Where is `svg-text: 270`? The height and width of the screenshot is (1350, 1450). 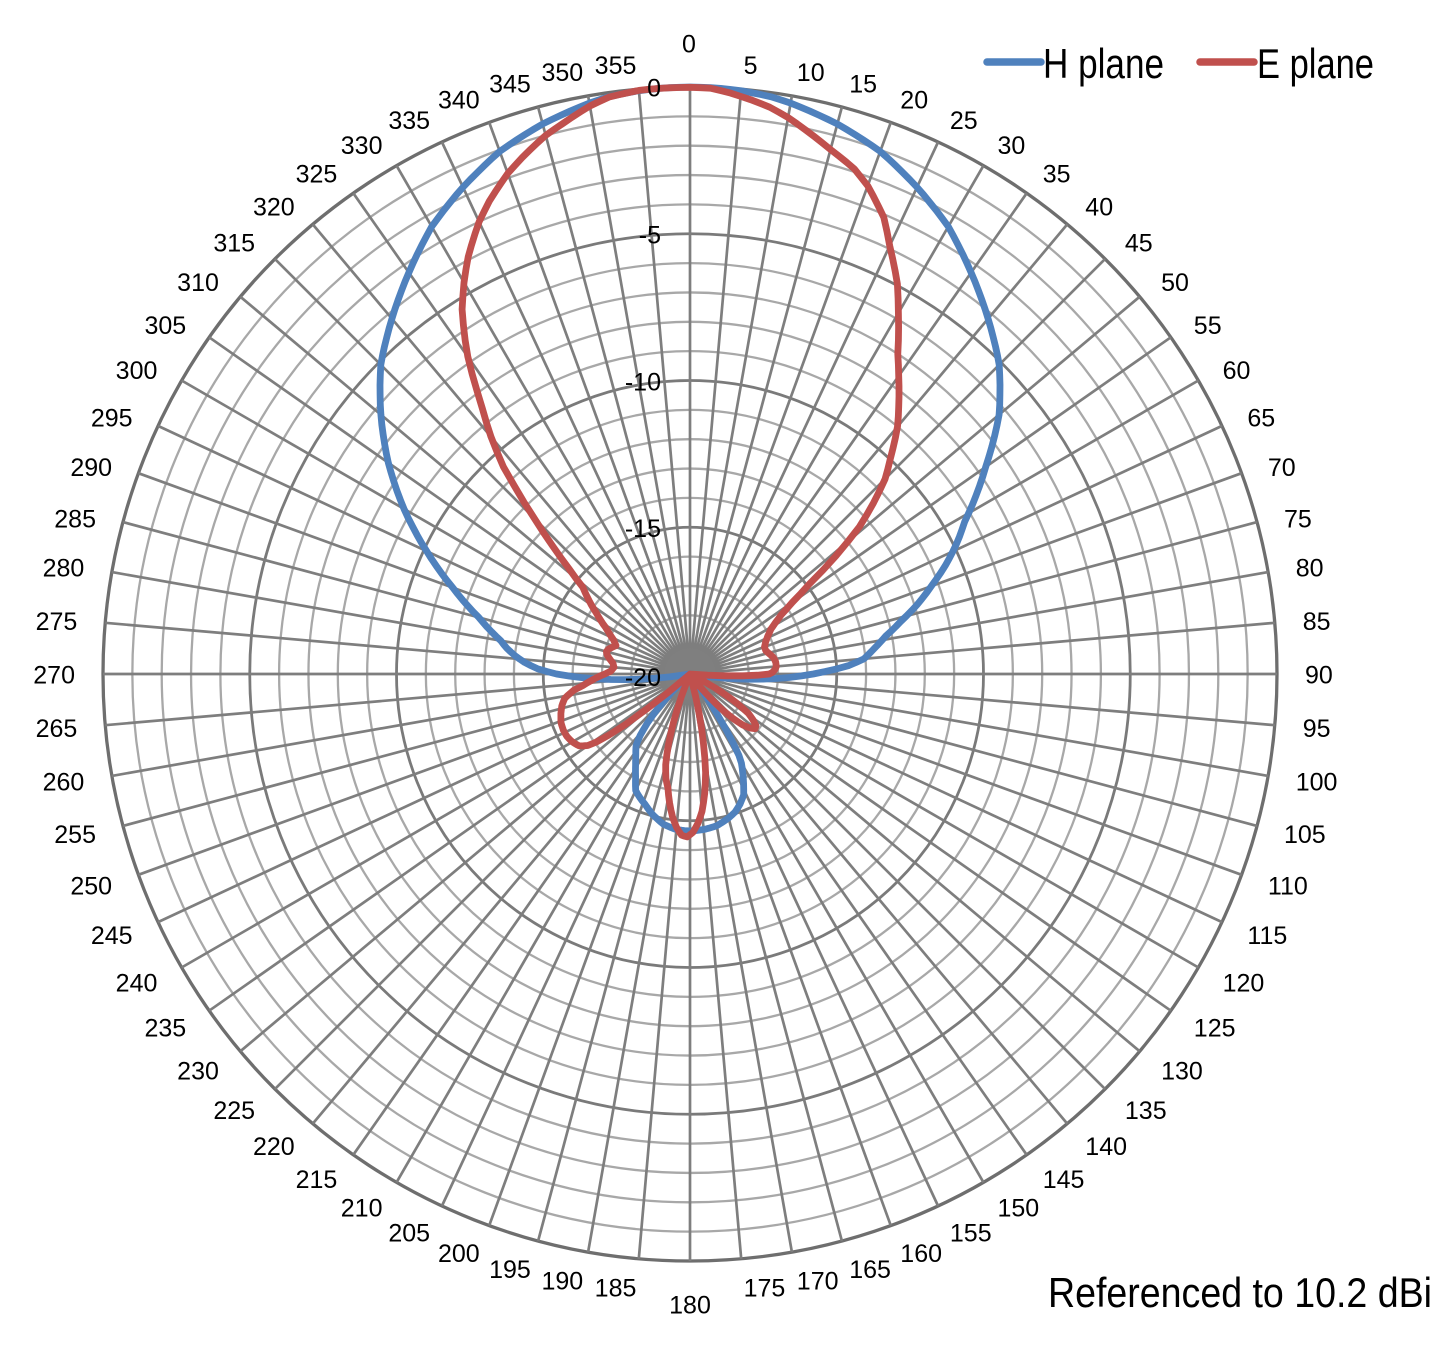
svg-text: 270 is located at coordinates (54, 676).